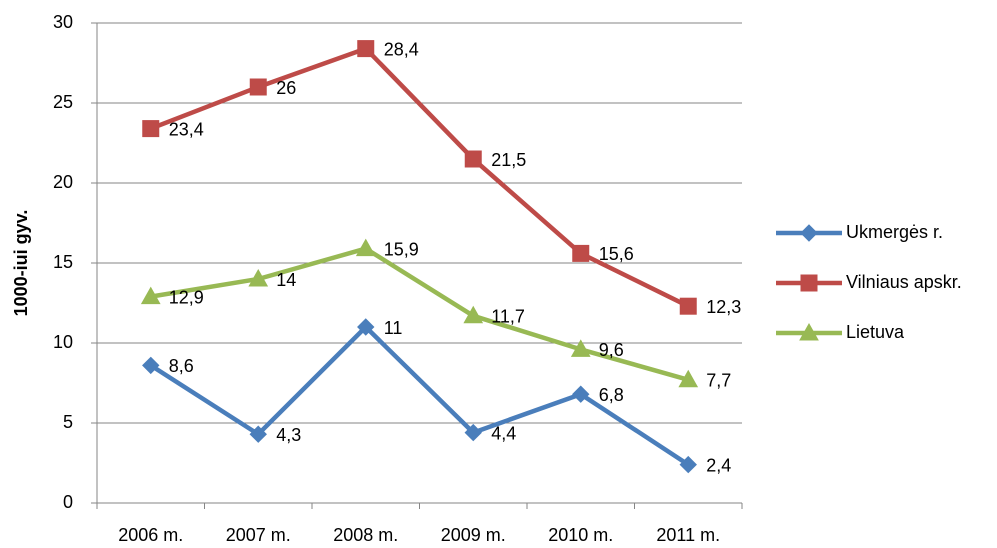 The image size is (997, 548). What do you see at coordinates (401, 49) in the screenshot?
I see `data-label: 28,4` at bounding box center [401, 49].